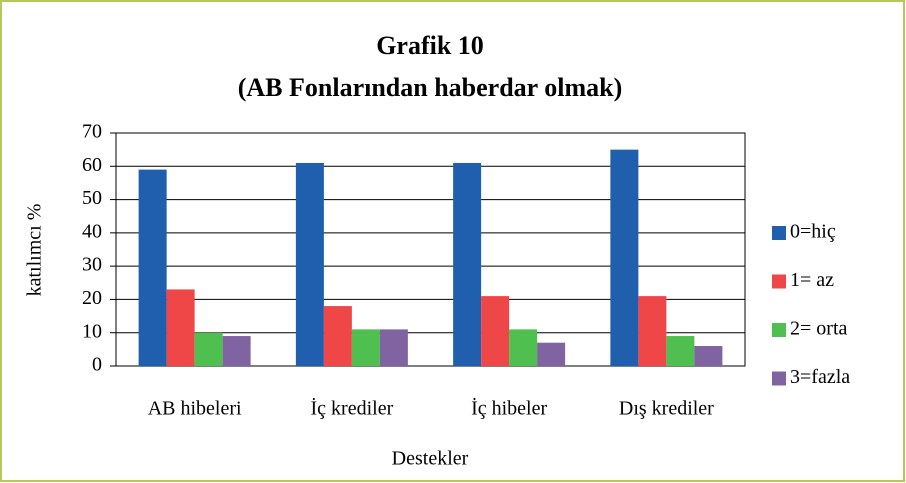  I want to click on legend-label: 3=fazla, so click(820, 377).